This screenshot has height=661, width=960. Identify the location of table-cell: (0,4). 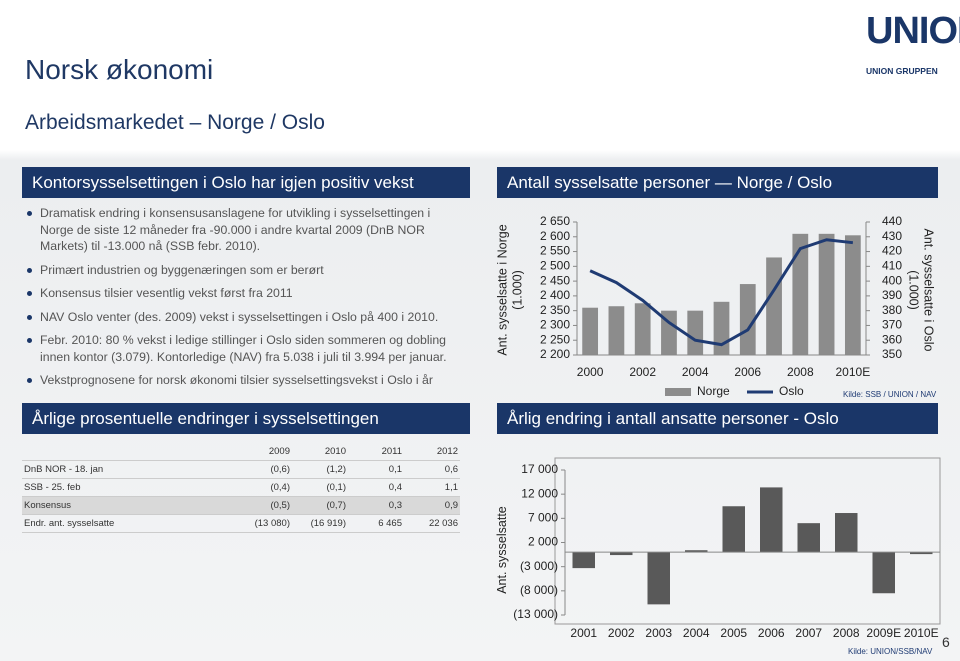
(264, 487).